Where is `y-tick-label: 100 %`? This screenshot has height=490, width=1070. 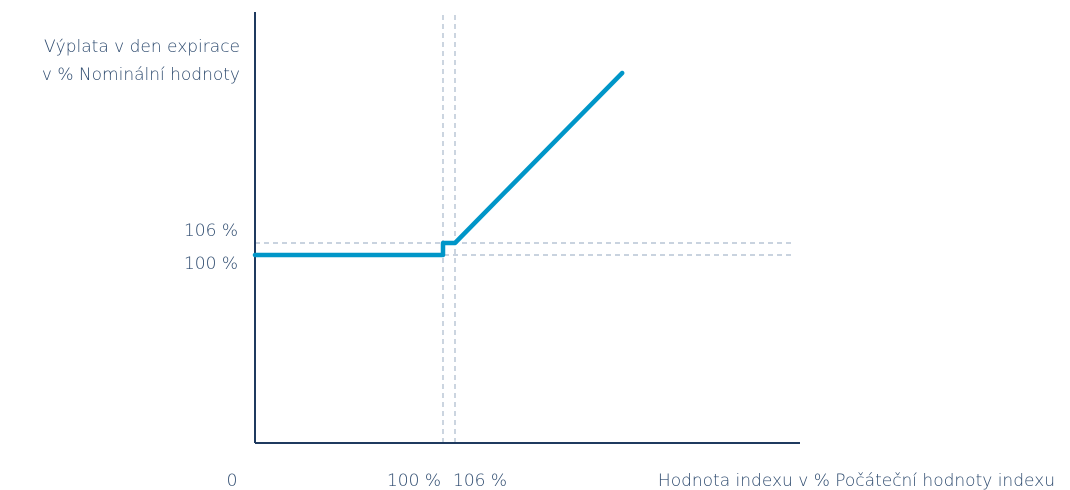 y-tick-label: 100 % is located at coordinates (211, 264).